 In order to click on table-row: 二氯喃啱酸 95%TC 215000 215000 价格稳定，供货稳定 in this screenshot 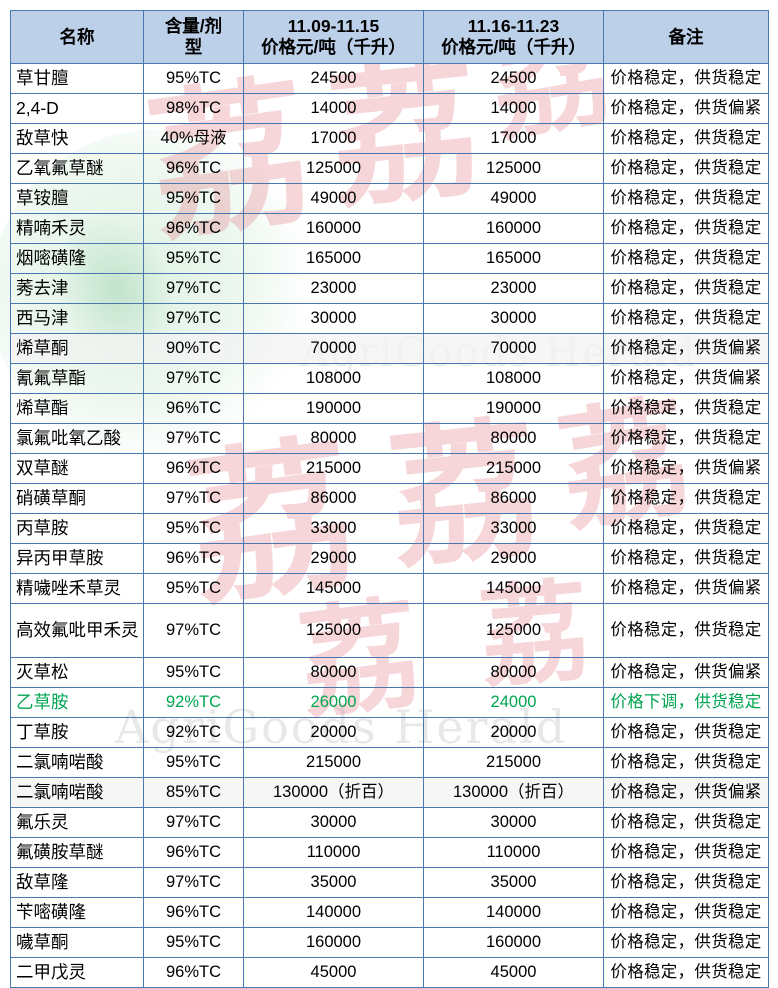, I will do `click(389, 762)`.